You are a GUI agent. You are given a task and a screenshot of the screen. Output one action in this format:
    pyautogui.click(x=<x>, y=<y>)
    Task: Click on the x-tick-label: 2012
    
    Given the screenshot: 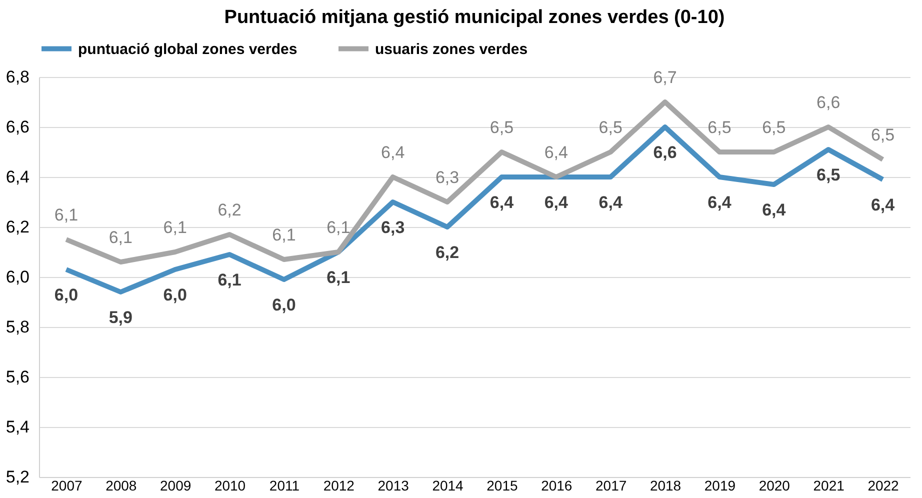 What is the action you would take?
    pyautogui.click(x=339, y=486)
    